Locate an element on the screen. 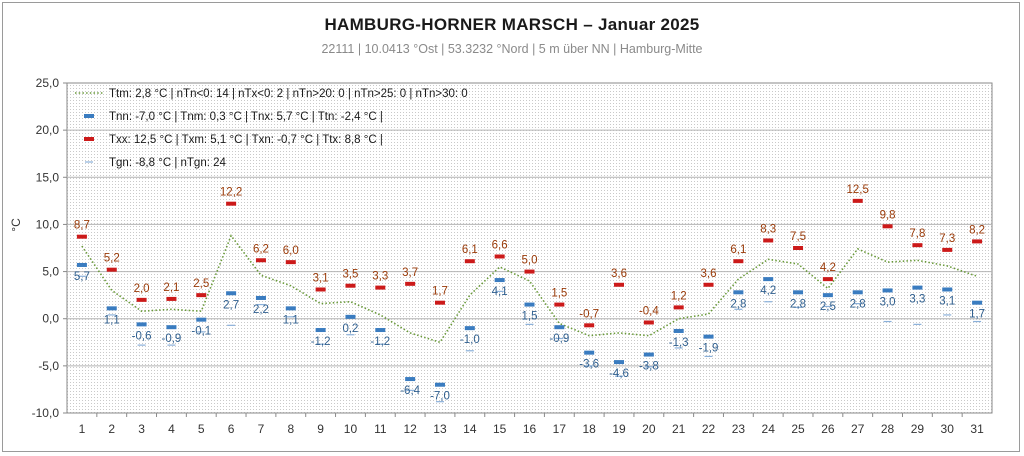  x-tick-label: 15 is located at coordinates (500, 429).